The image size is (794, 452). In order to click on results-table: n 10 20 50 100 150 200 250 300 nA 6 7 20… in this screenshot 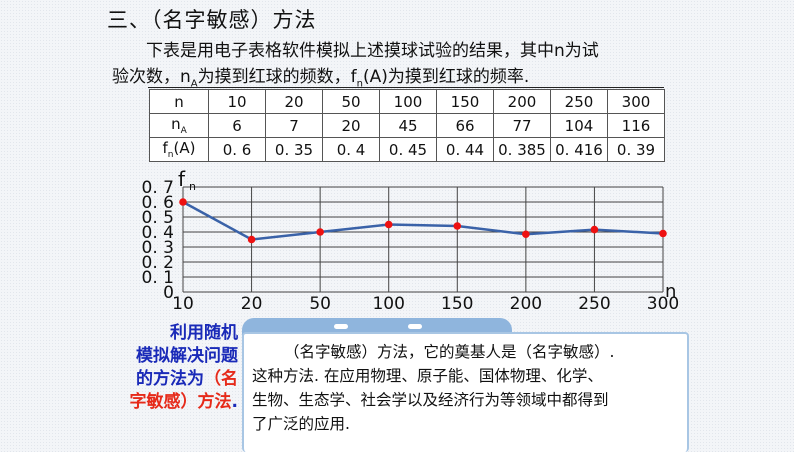, I will do `click(407, 125)`.